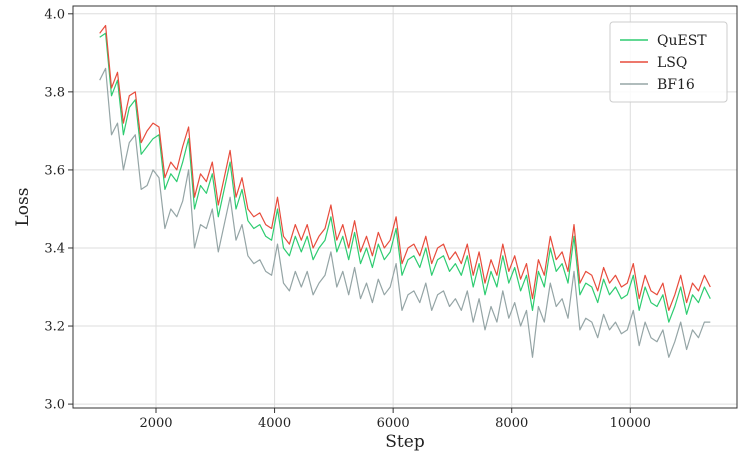 This screenshot has width=747, height=467. I want to click on y-tick-label: 3.8, so click(54, 92).